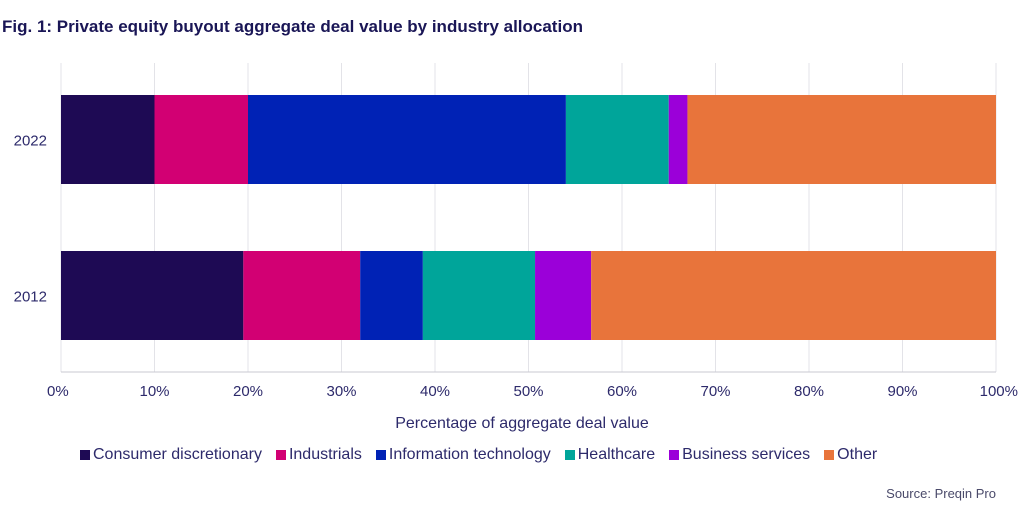 The image size is (1024, 512). I want to click on legend-item: Healthcare, so click(610, 455).